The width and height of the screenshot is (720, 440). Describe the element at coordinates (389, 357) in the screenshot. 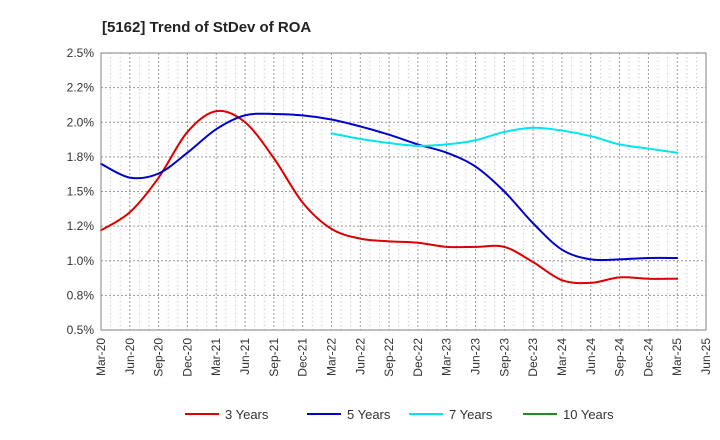

I see `x-tick-label: Sep-22` at that location.